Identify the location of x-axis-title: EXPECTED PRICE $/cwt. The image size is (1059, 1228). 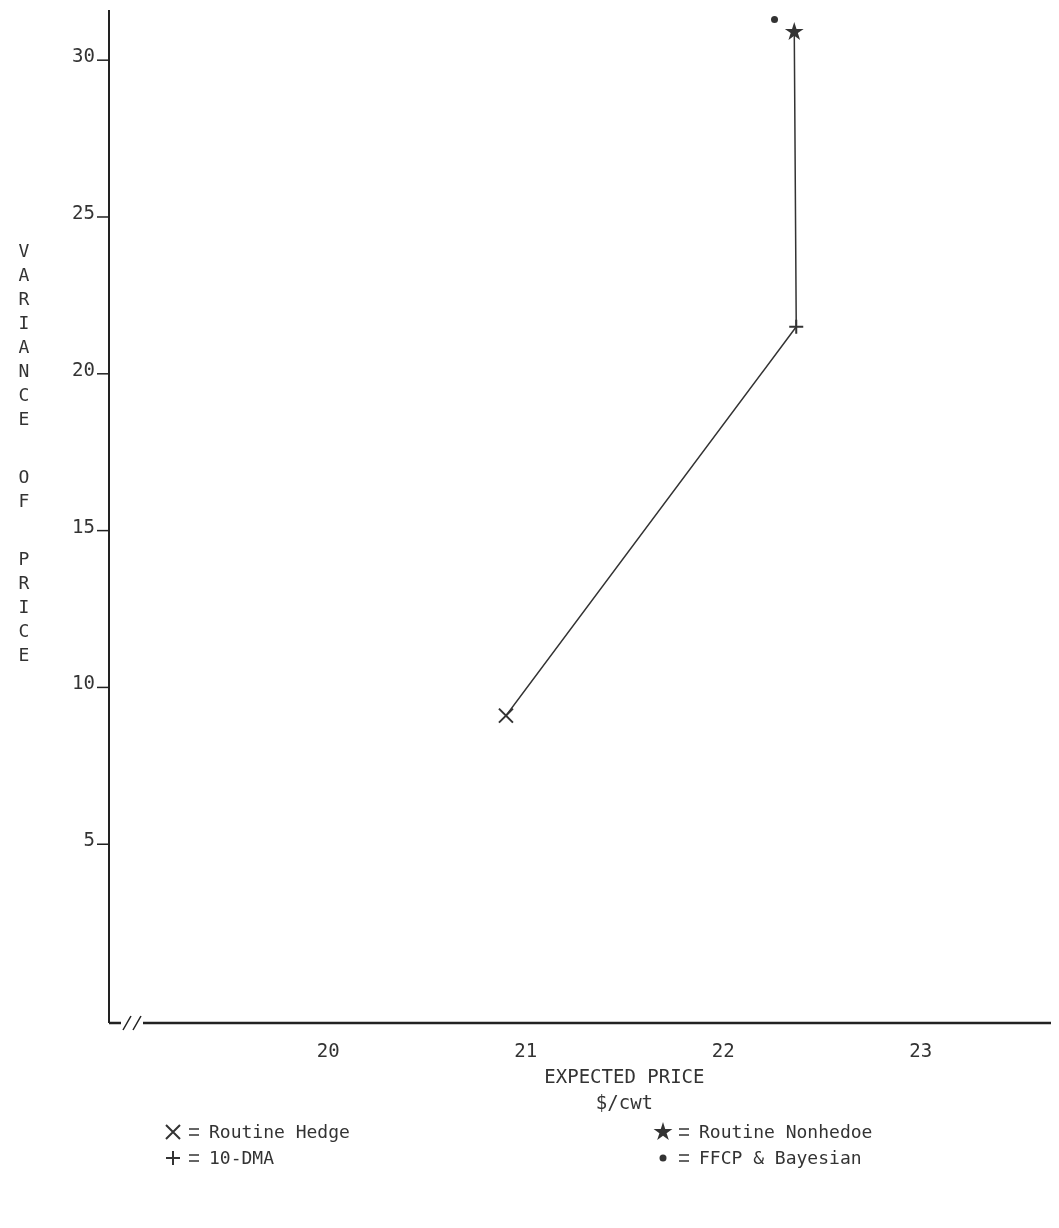
(624, 1089).